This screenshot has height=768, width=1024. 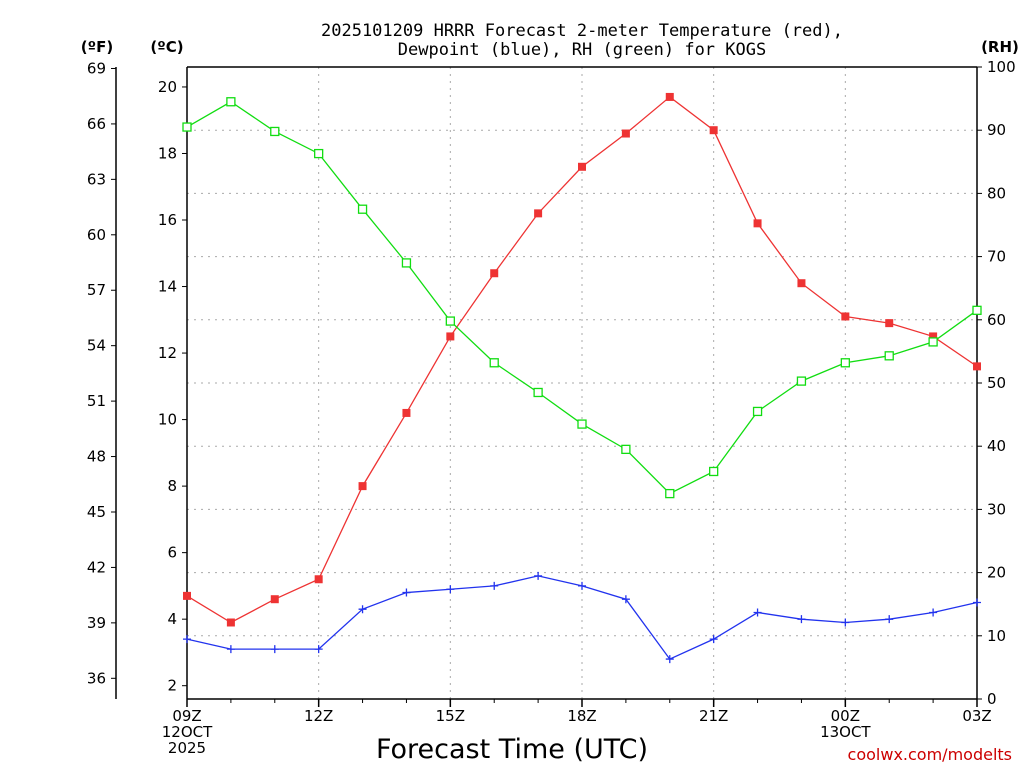 What do you see at coordinates (713, 716) in the screenshot?
I see `time-tick-label: 21Z` at bounding box center [713, 716].